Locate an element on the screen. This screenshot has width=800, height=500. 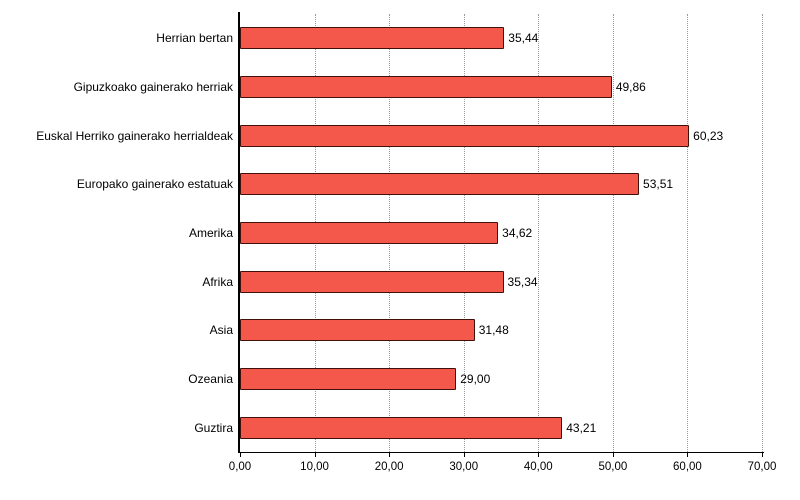
value-label: 53,51 is located at coordinates (658, 184).